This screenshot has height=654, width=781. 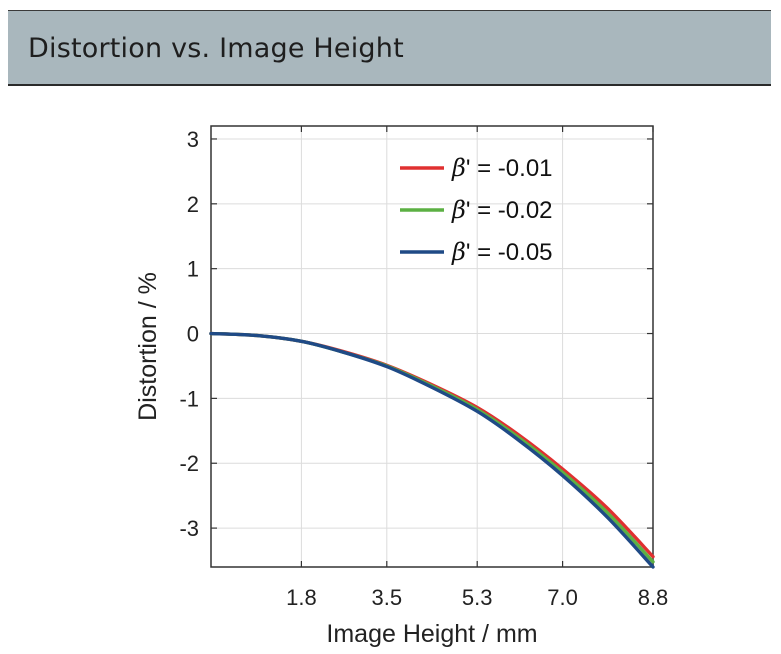 What do you see at coordinates (653, 597) in the screenshot?
I see `x-tick-label: 8.8` at bounding box center [653, 597].